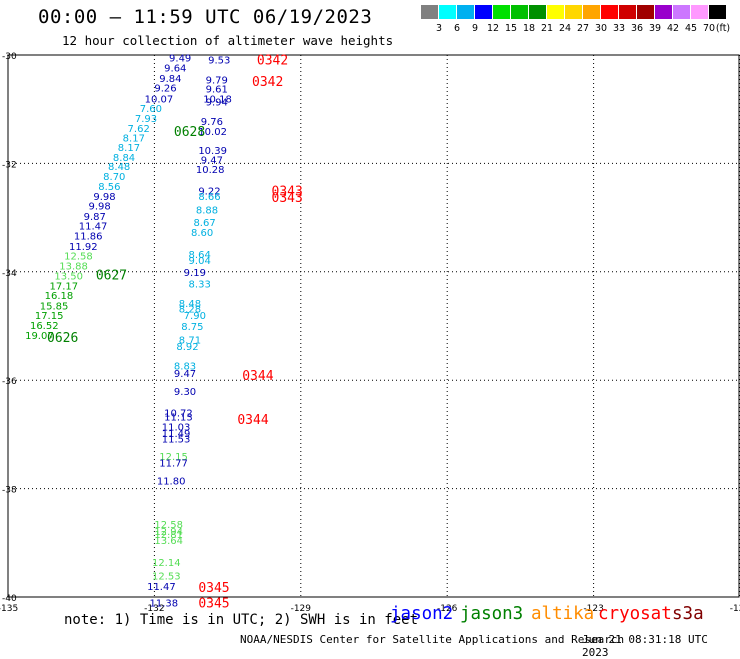 Image resolution: width=740 pixels, height=659 pixels. Describe the element at coordinates (204, 223) in the screenshot. I see `wave-height-value: 8.67` at that location.